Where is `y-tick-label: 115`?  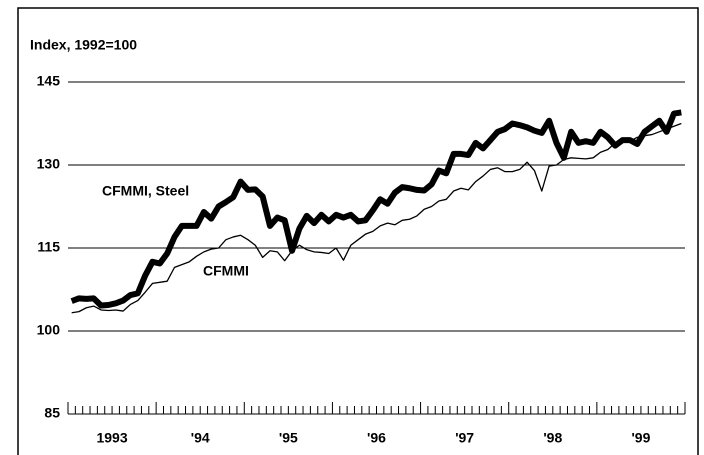
y-tick-label: 115 is located at coordinates (48, 247).